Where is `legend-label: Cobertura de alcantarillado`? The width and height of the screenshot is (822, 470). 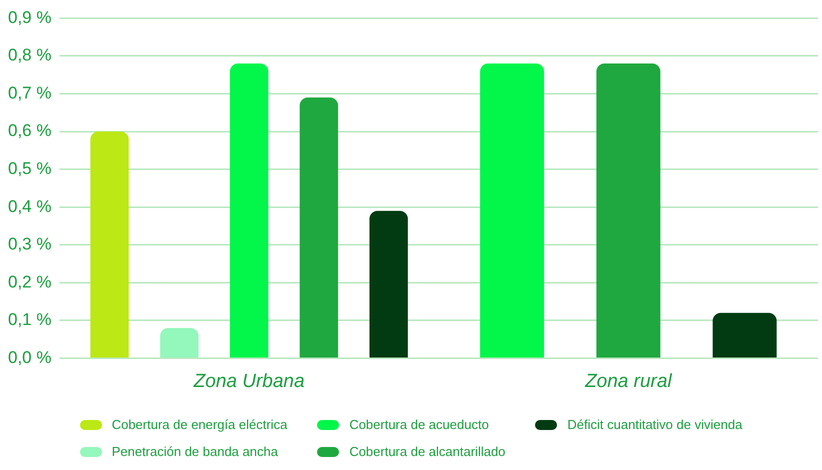
legend-label: Cobertura de alcantarillado is located at coordinates (427, 451).